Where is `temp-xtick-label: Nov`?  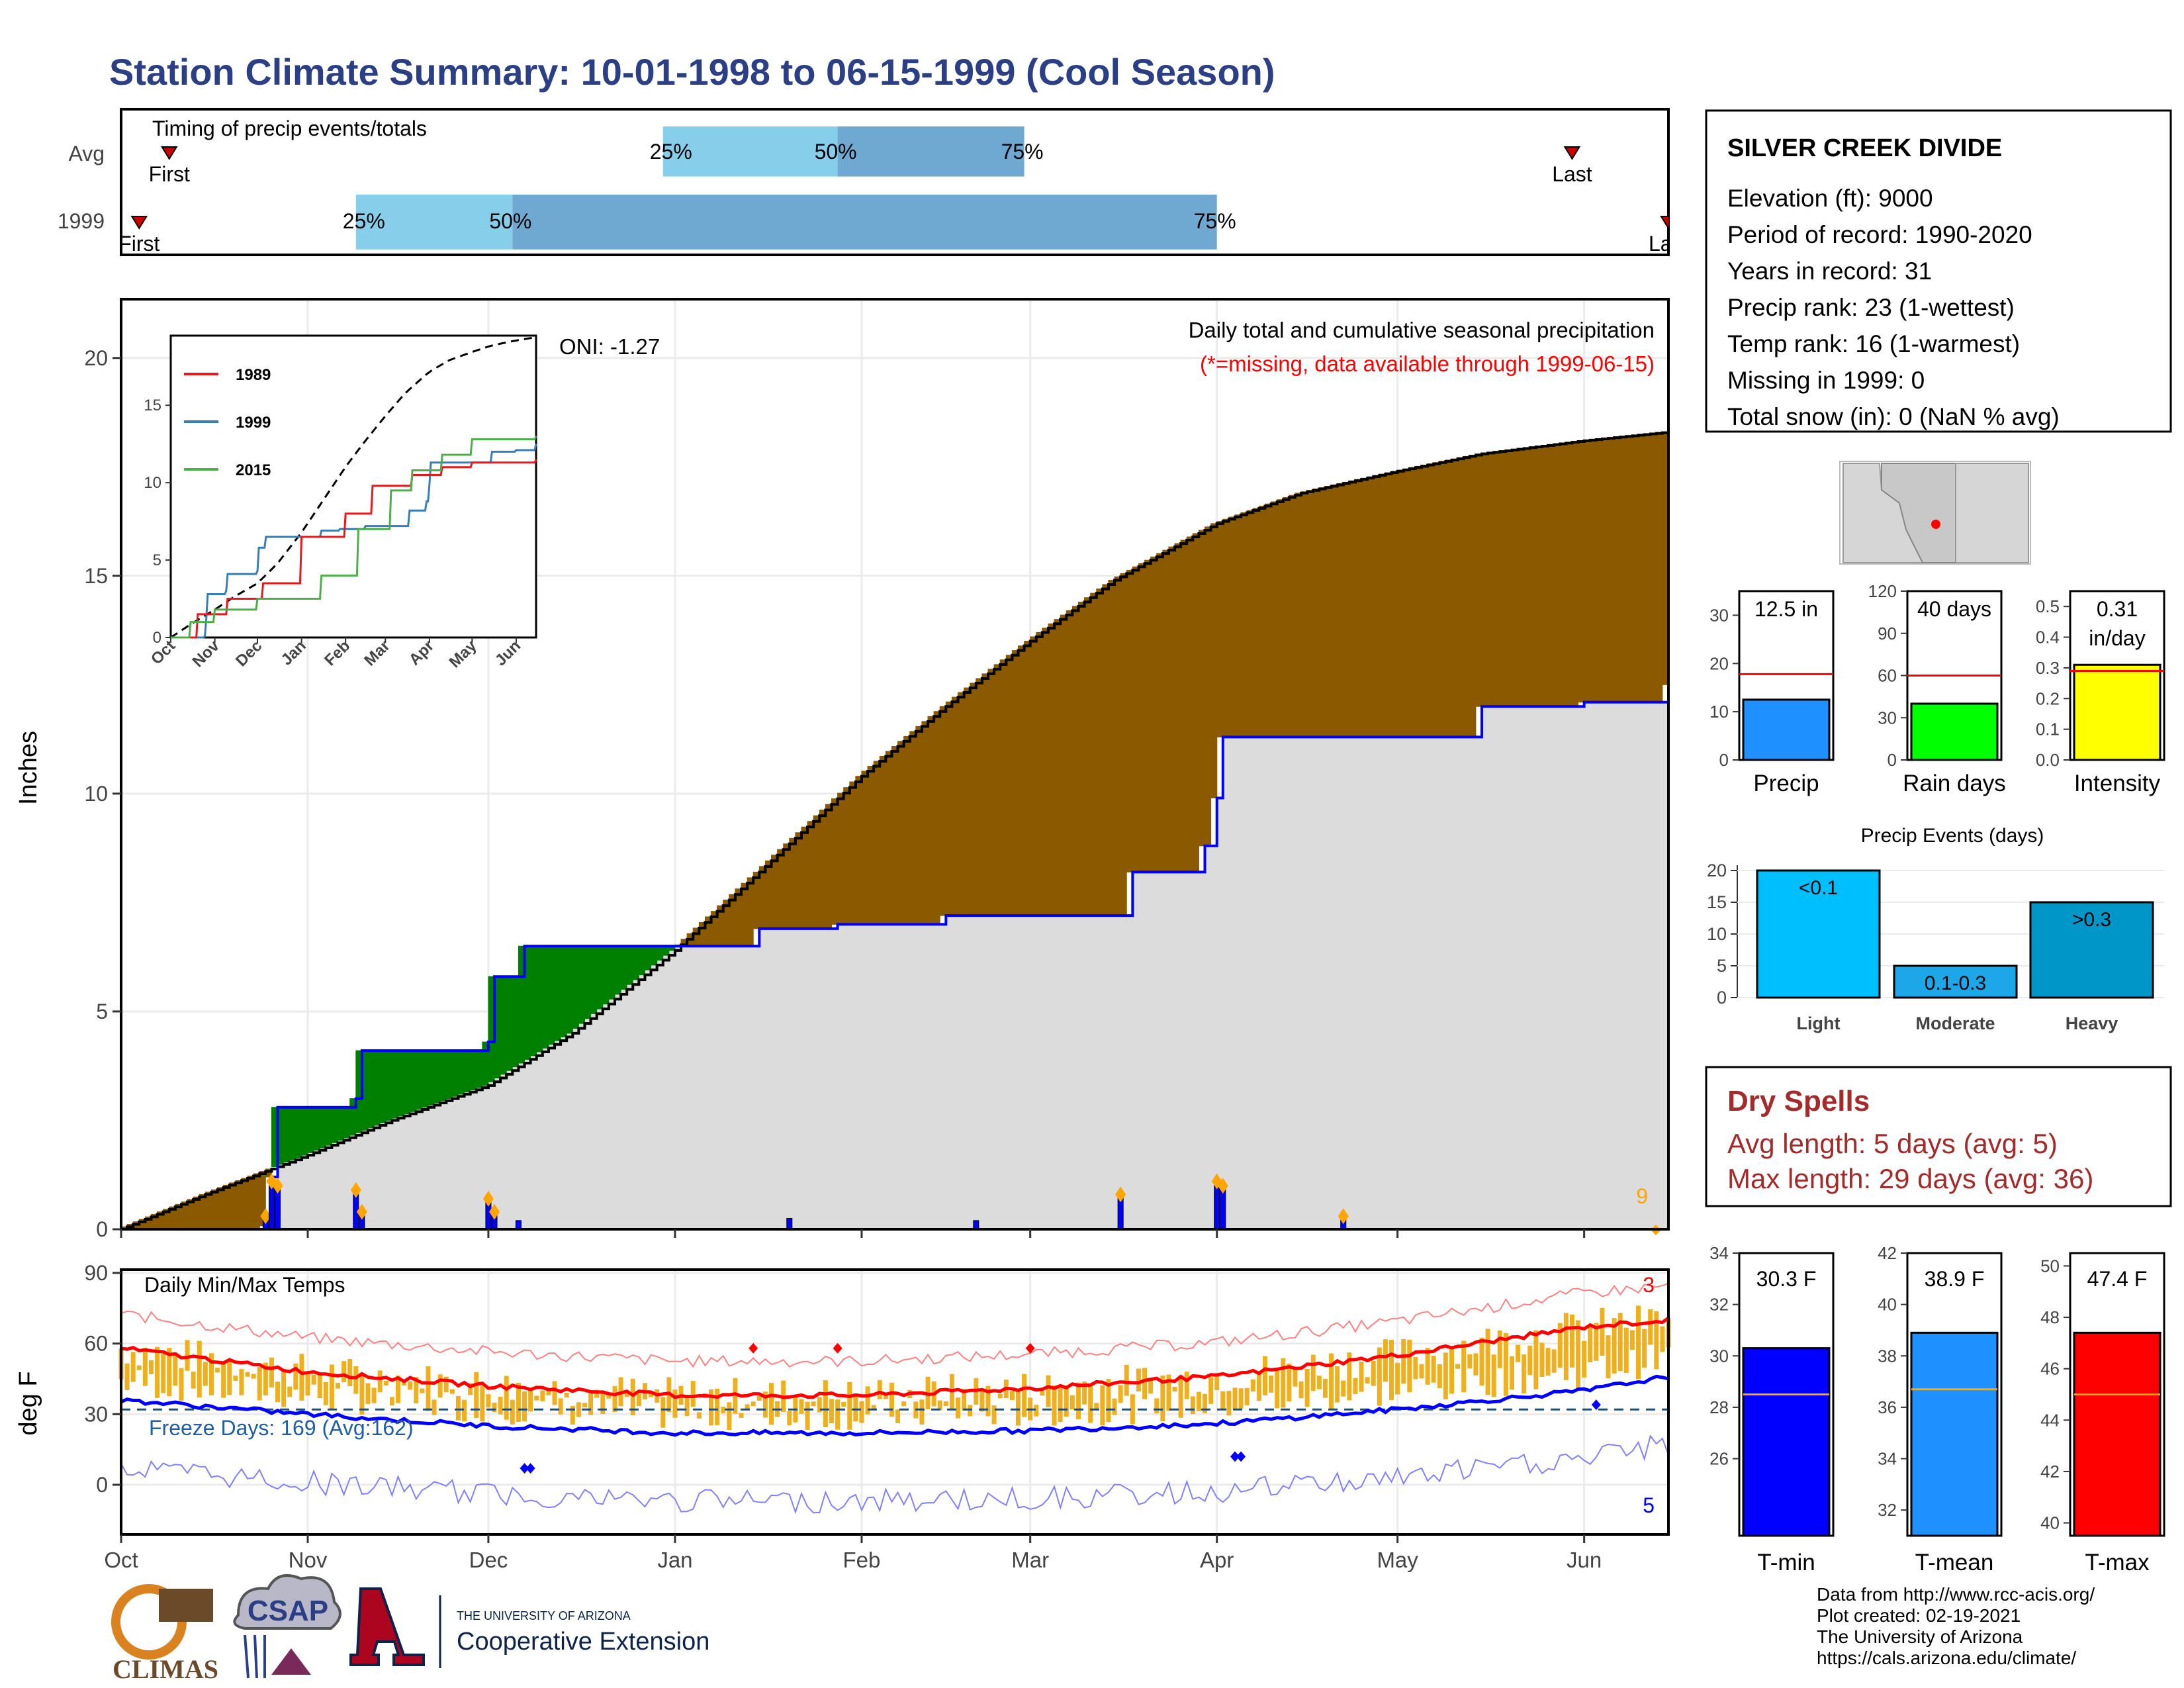
temp-xtick-label: Nov is located at coordinates (308, 1560).